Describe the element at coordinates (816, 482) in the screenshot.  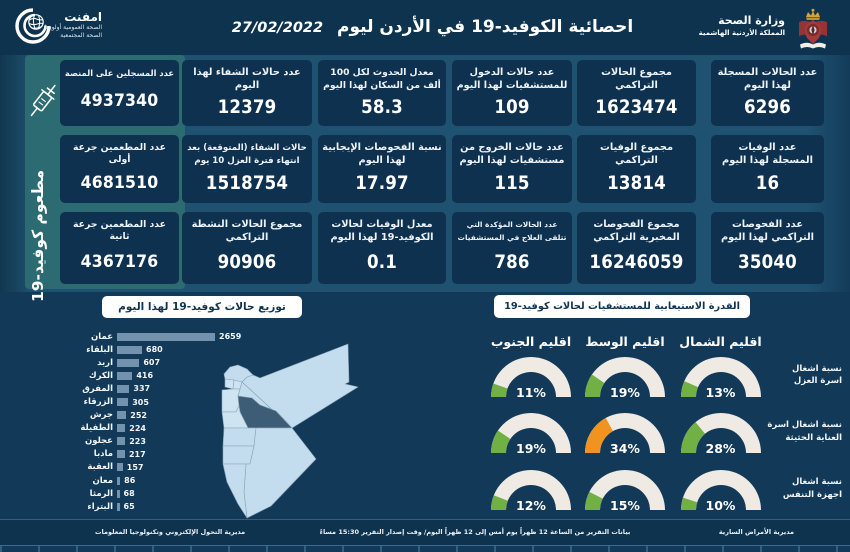
I see `capacity-row-label-line1: نسبة اشغال` at that location.